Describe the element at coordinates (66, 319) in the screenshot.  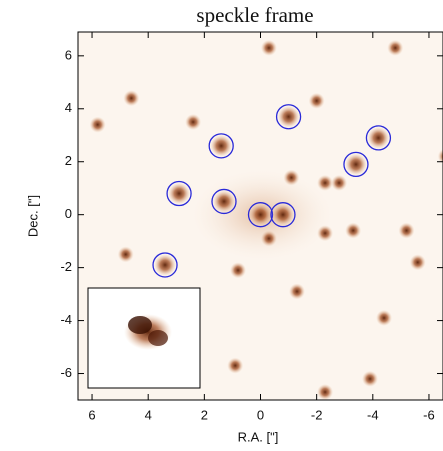
I see `y-tick-label: -4` at that location.